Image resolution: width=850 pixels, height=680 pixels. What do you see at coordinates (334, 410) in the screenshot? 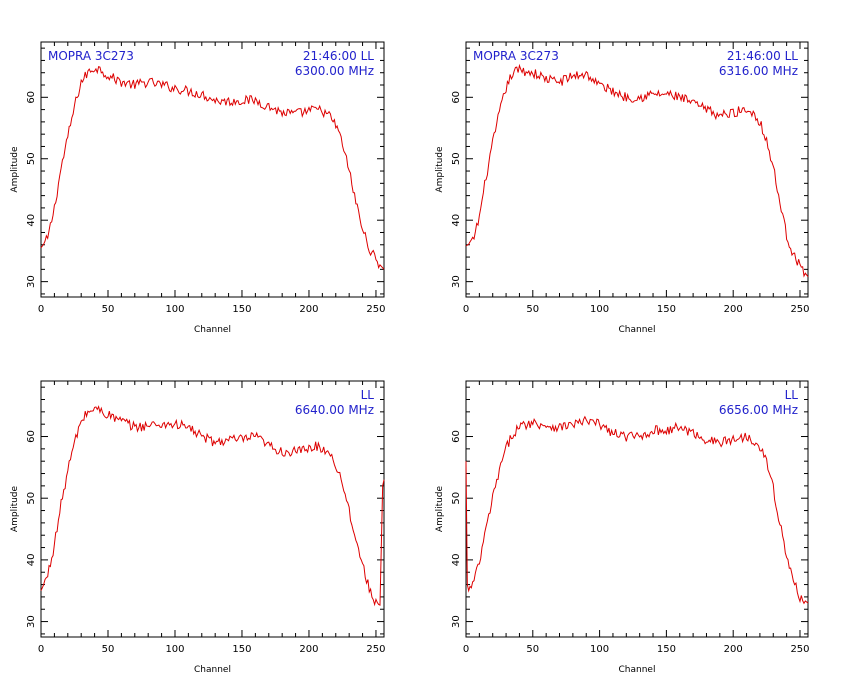
I see `frequency-annotation: 6640.00 MHz` at bounding box center [334, 410].